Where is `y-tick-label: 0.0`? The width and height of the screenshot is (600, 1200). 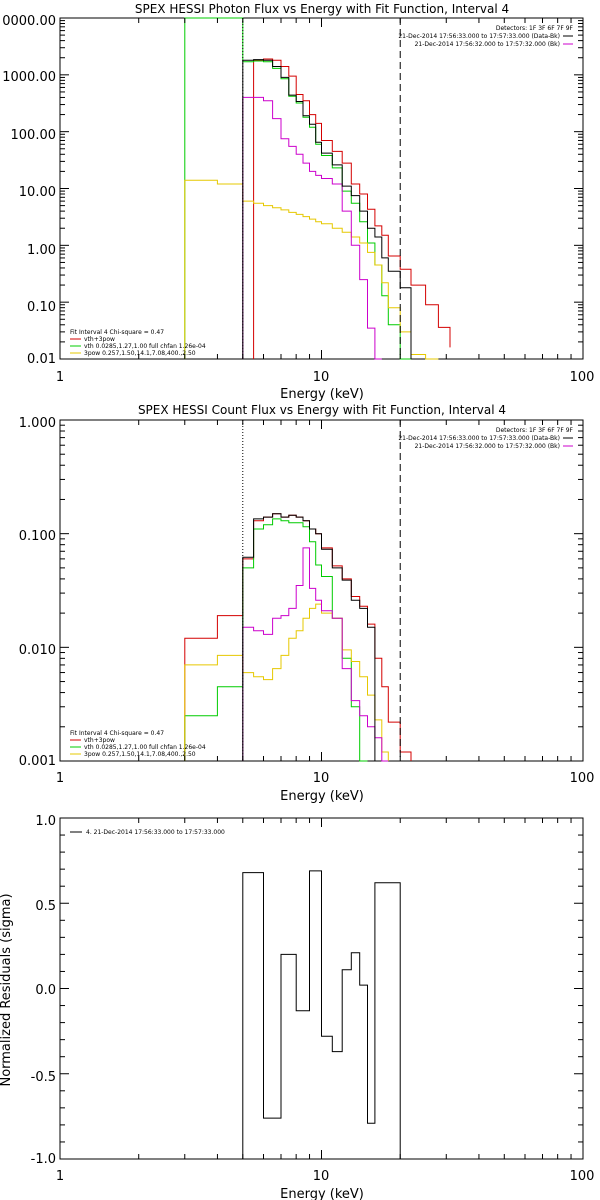 y-tick-label: 0.0 is located at coordinates (45, 990).